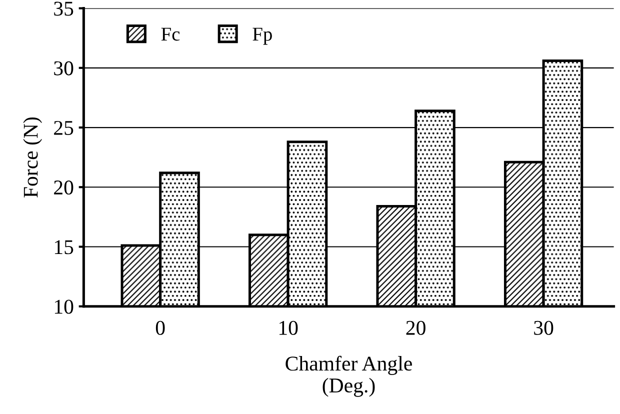 The image size is (620, 414). What do you see at coordinates (64, 307) in the screenshot?
I see `y-tick-label: 10` at bounding box center [64, 307].